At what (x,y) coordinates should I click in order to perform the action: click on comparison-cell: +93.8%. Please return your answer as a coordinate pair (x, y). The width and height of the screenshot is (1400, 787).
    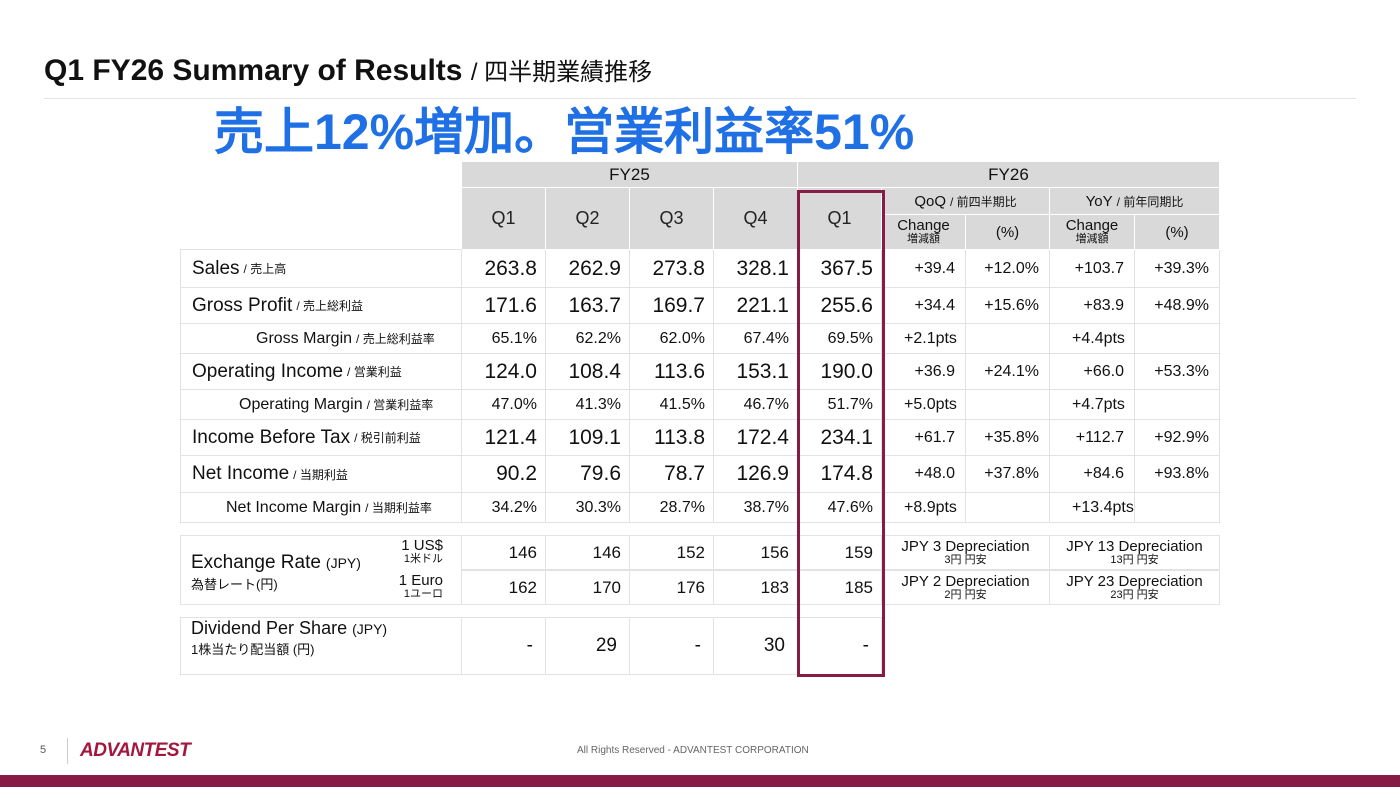
    Looking at the image, I should click on (1177, 474).